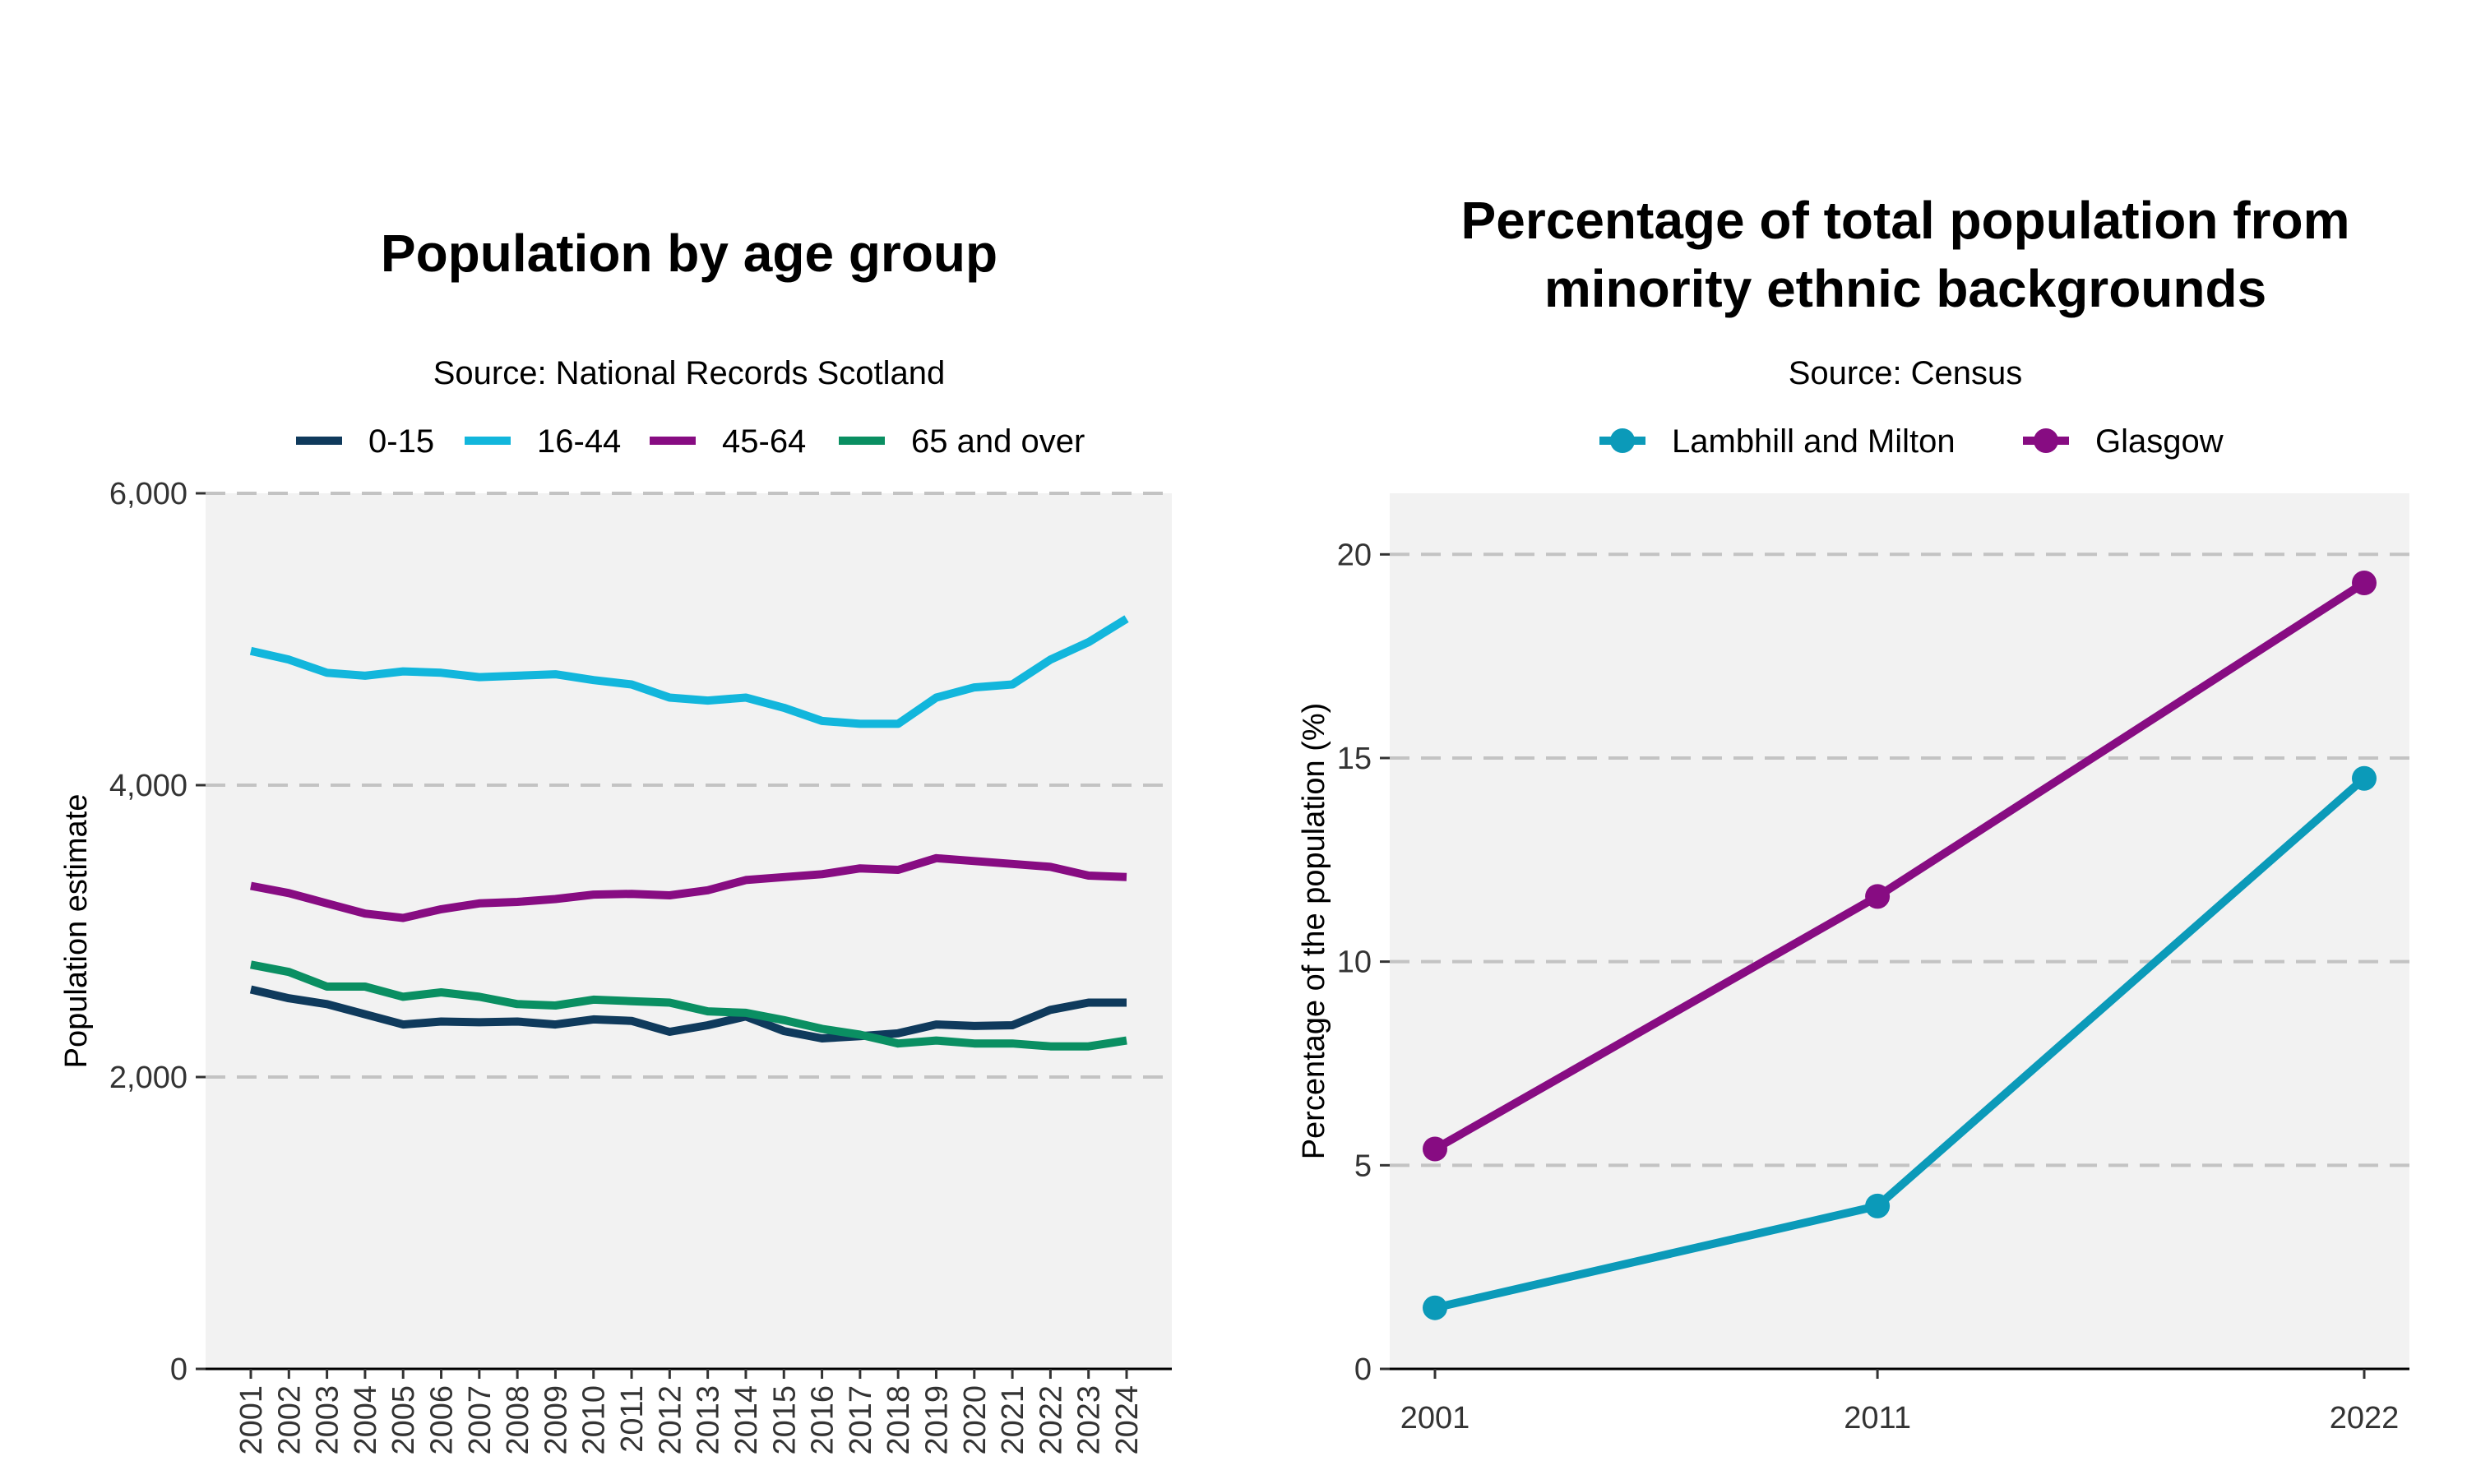 This screenshot has height=1484, width=2467. I want to click on x-tick-label: 2019, so click(936, 1420).